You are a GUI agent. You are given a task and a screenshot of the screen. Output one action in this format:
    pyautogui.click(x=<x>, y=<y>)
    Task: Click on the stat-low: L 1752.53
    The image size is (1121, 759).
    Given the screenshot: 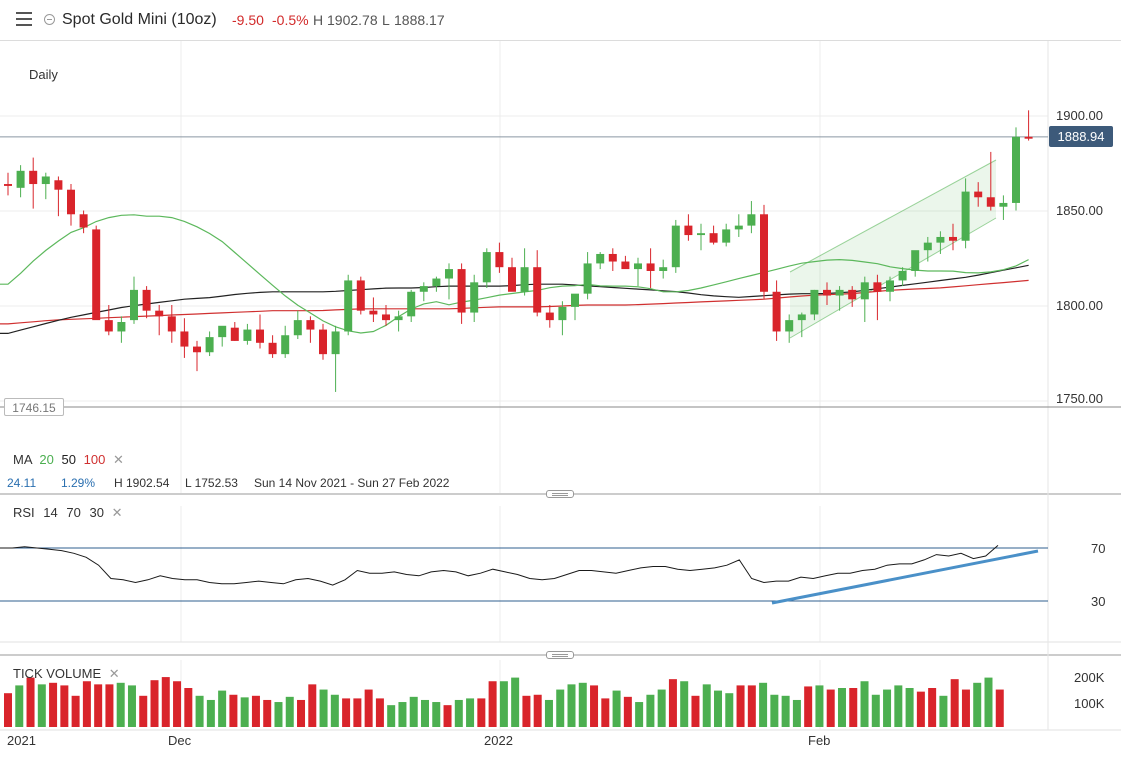 What is the action you would take?
    pyautogui.click(x=211, y=483)
    